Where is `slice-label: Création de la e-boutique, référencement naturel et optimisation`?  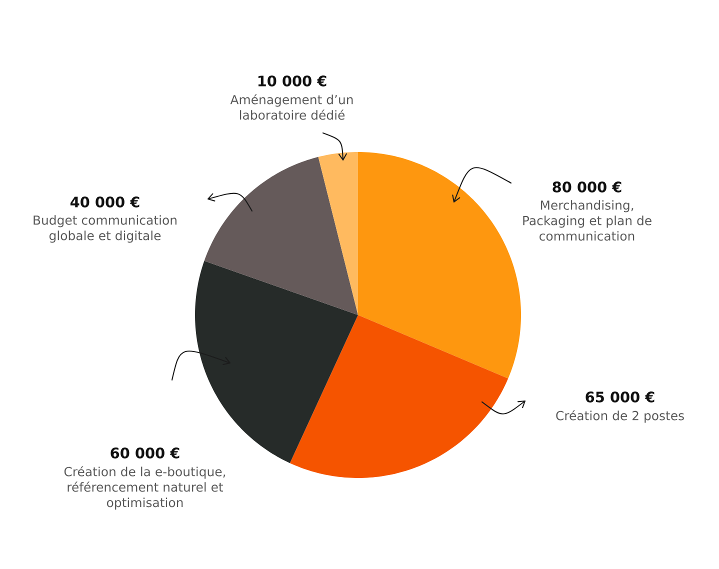 slice-label: Création de la e-boutique, référencement naturel et optimisation is located at coordinates (145, 488).